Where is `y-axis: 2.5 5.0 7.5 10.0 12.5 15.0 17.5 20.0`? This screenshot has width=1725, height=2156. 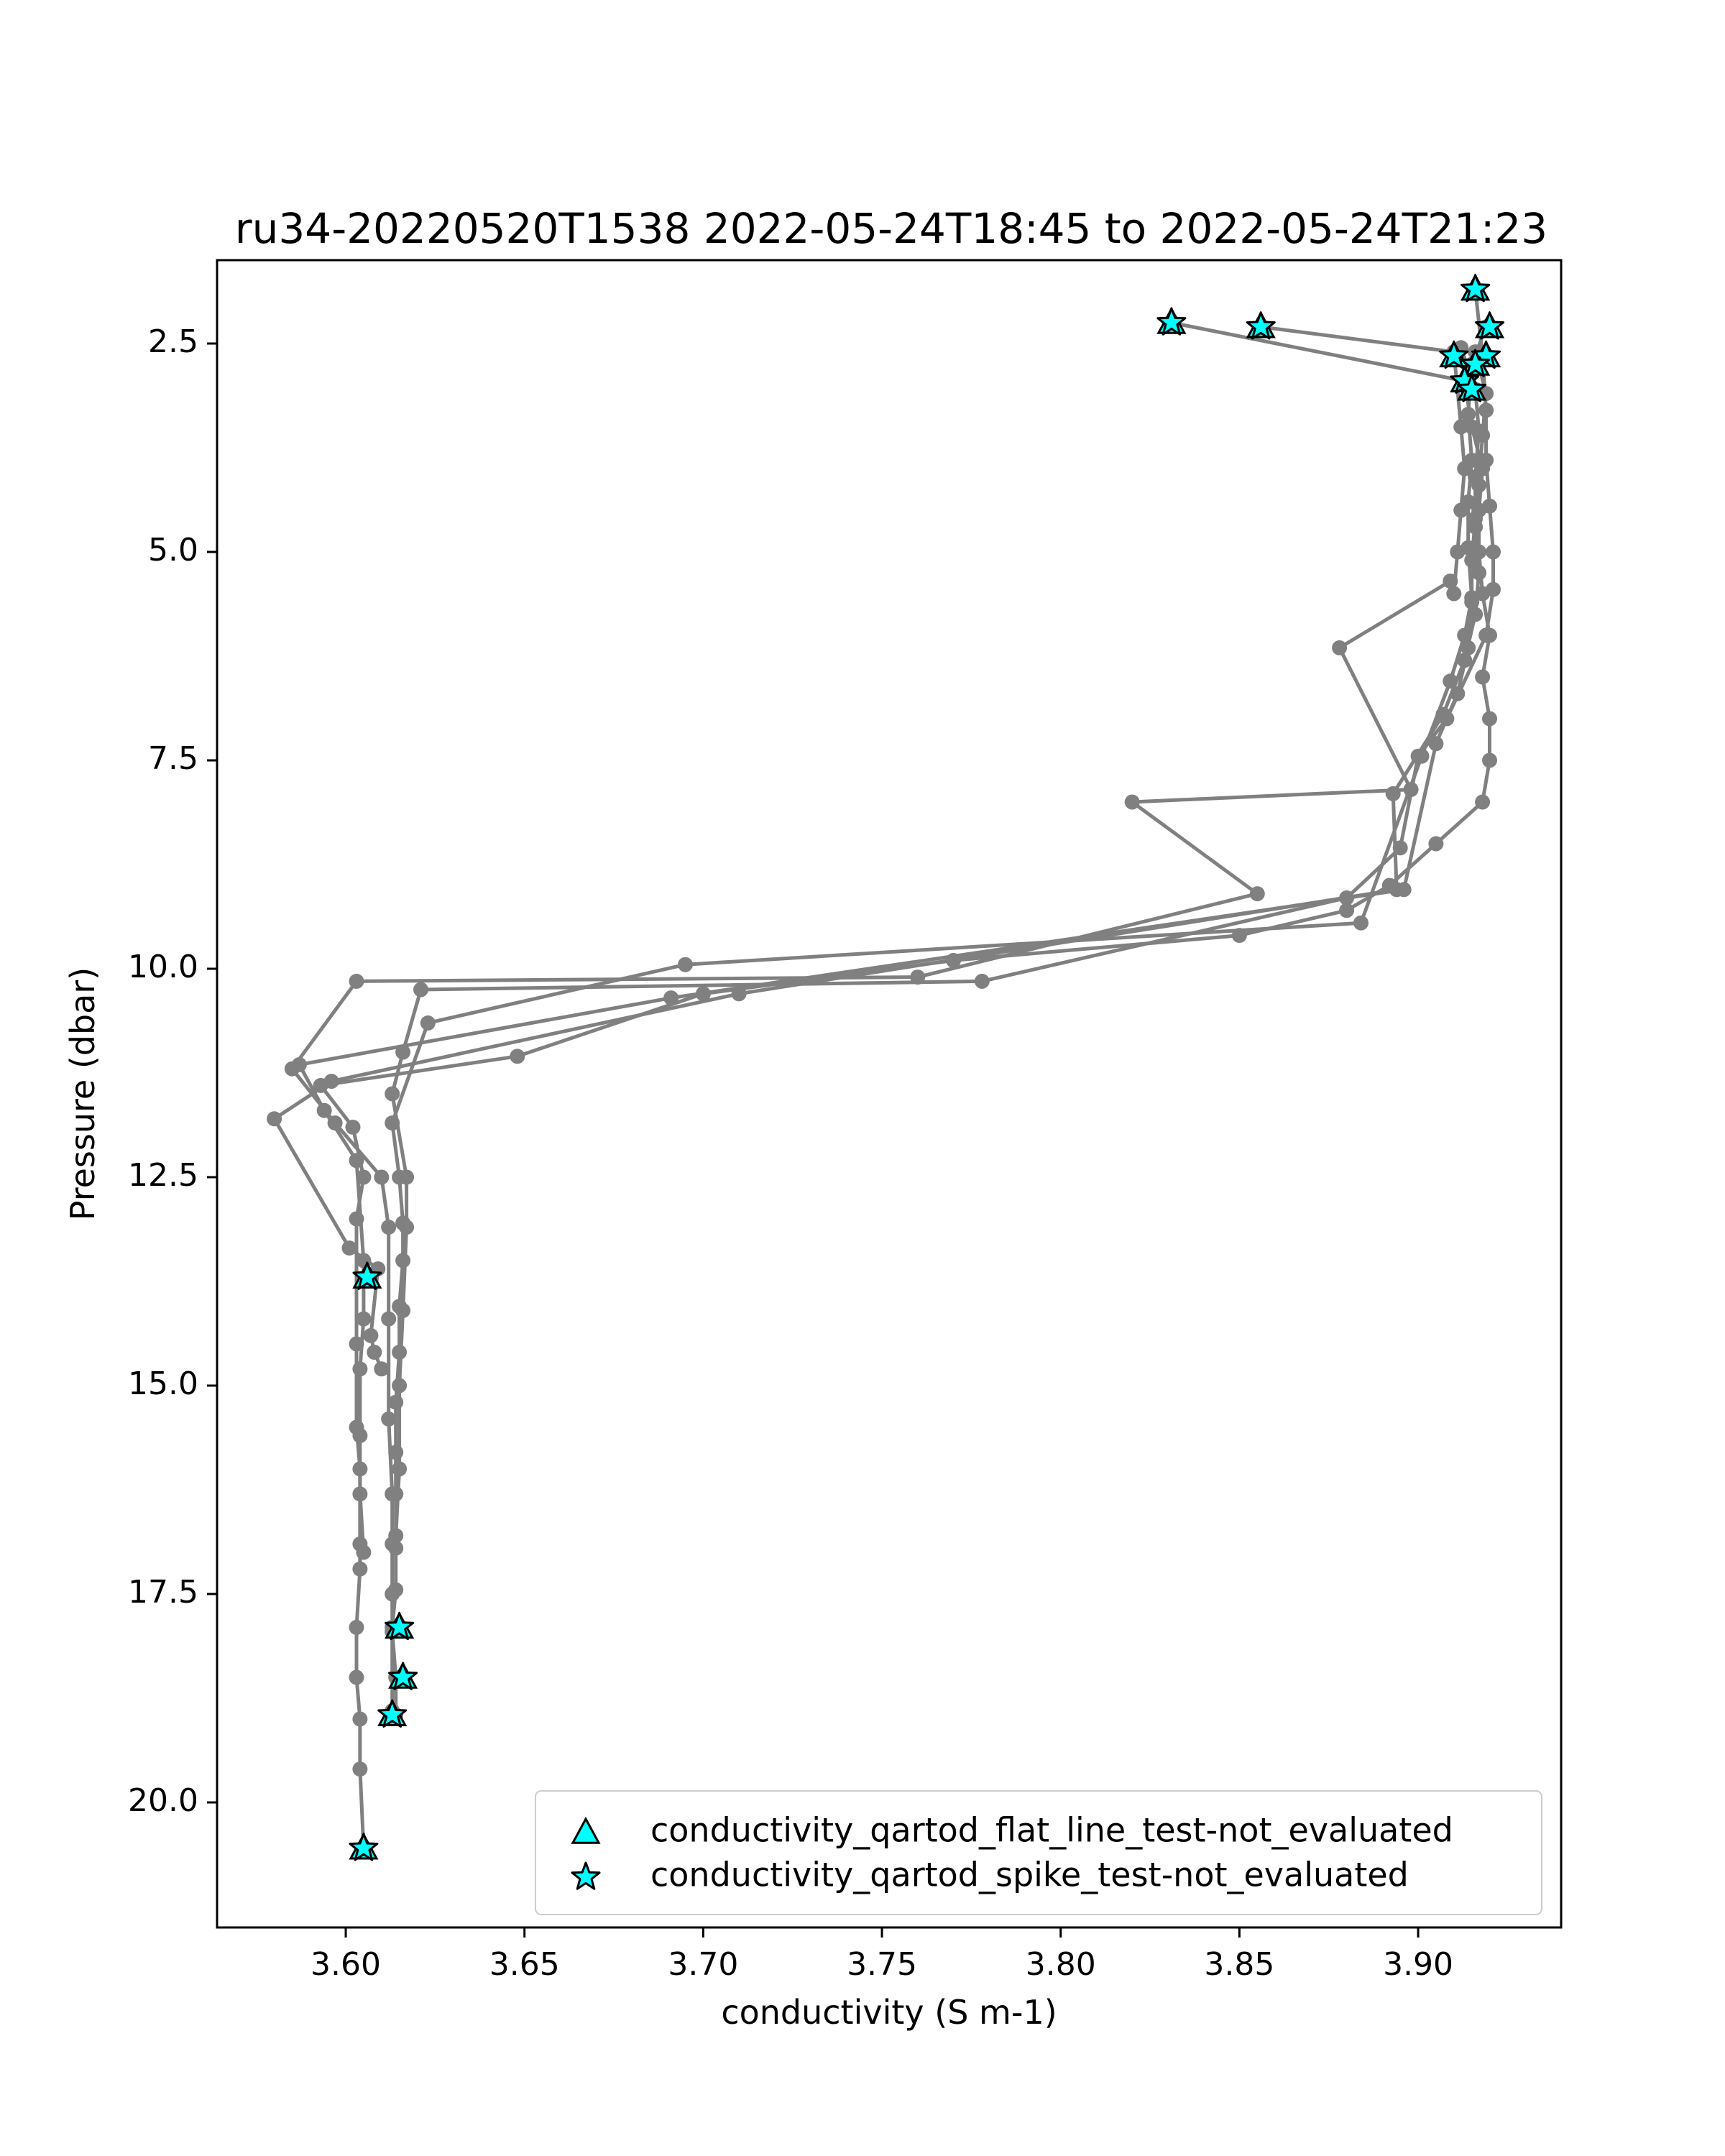 y-axis: 2.5 5.0 7.5 10.0 12.5 15.0 17.5 20.0 is located at coordinates (172, 1071).